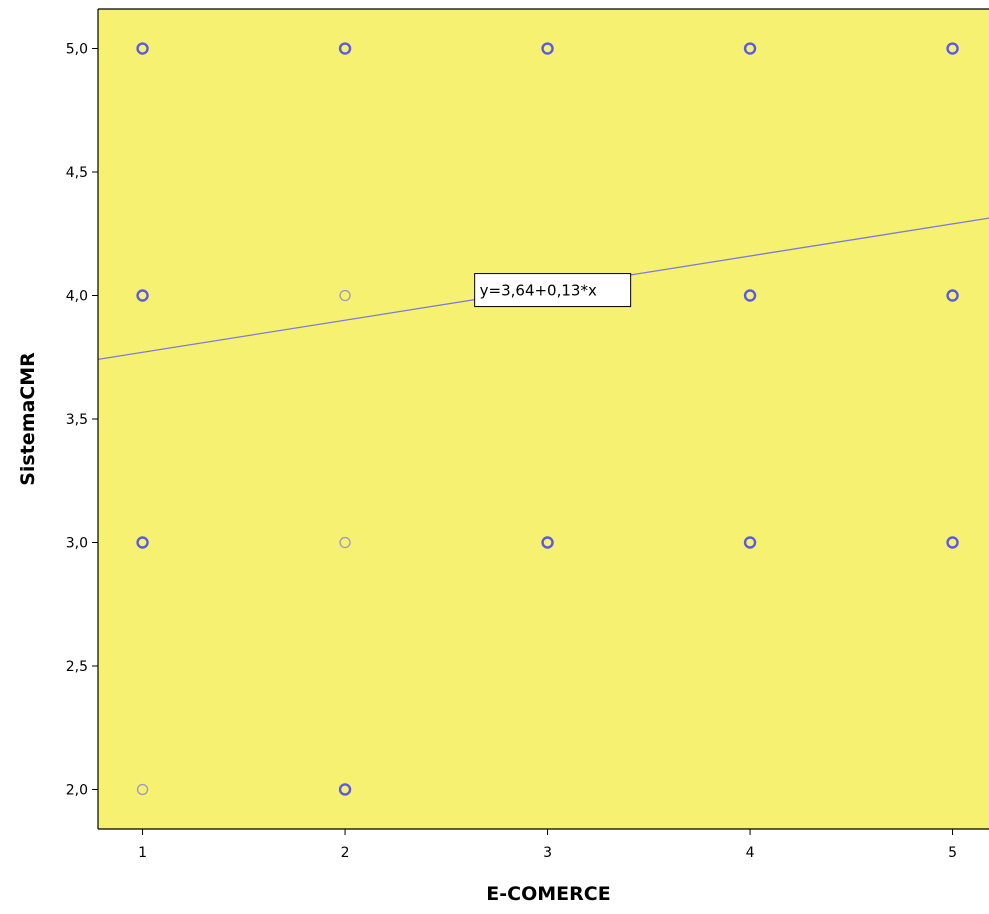  What do you see at coordinates (142, 853) in the screenshot?
I see `x-tick-label: 1` at bounding box center [142, 853].